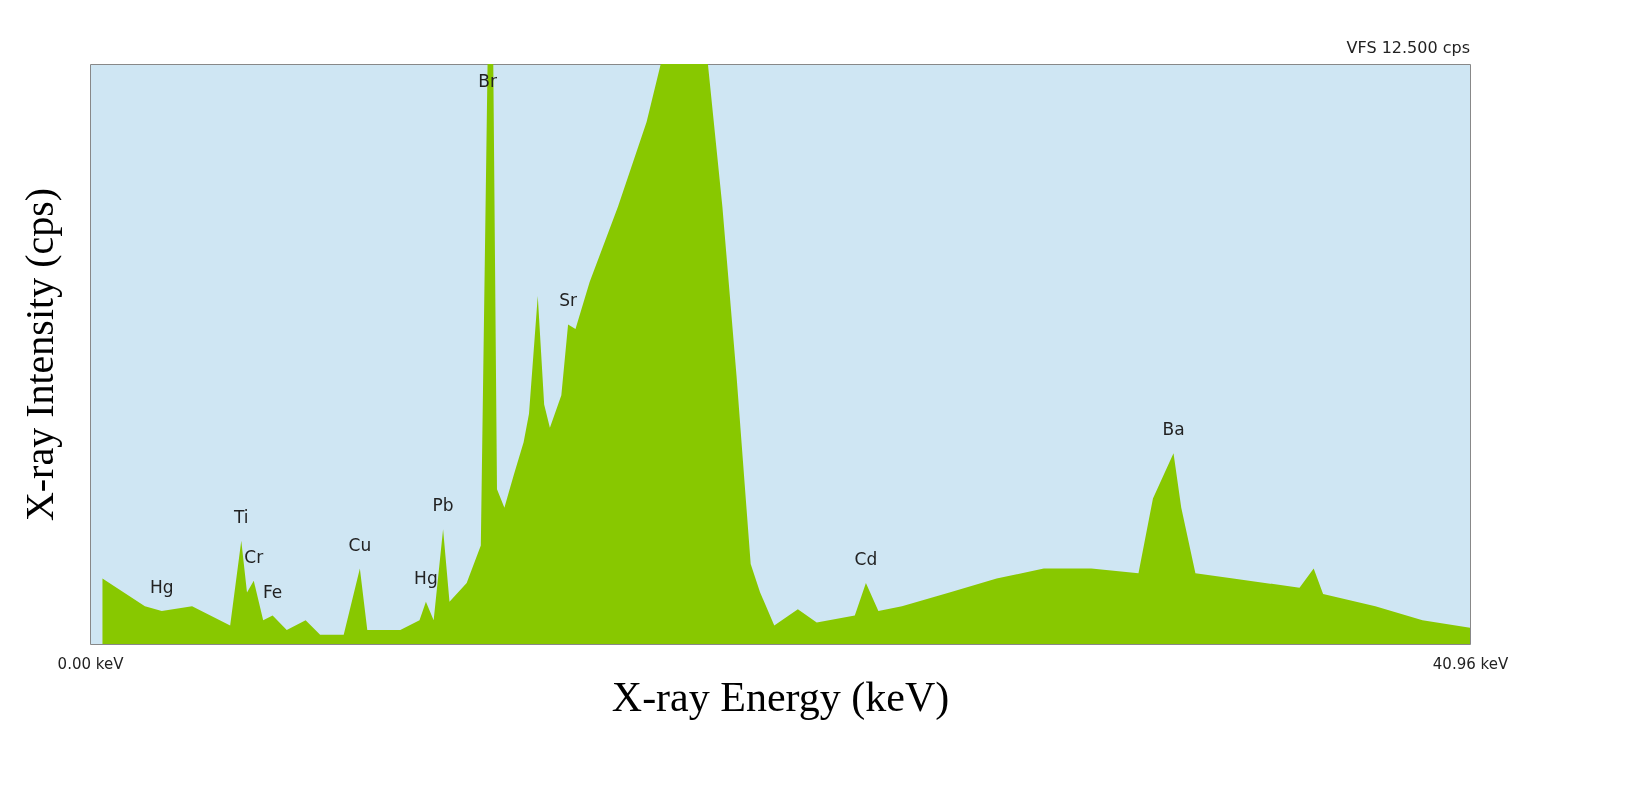 This screenshot has width=1652, height=807. I want to click on annotation: Ba, so click(1173, 429).